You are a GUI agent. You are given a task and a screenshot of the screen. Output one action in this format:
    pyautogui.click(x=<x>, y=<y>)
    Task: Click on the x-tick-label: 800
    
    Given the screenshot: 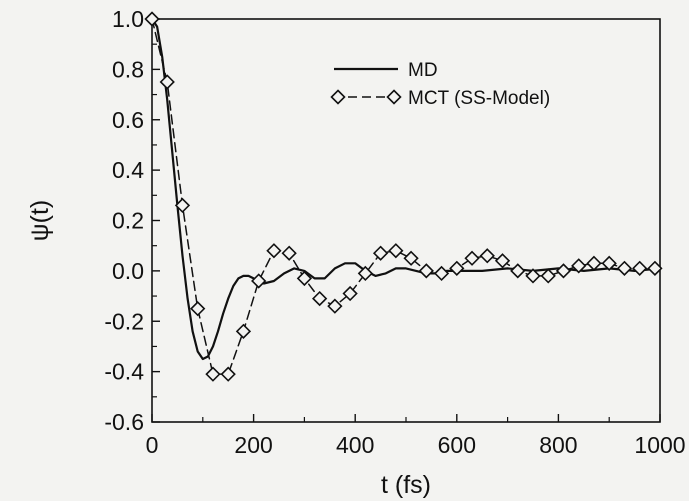 What is the action you would take?
    pyautogui.click(x=558, y=445)
    